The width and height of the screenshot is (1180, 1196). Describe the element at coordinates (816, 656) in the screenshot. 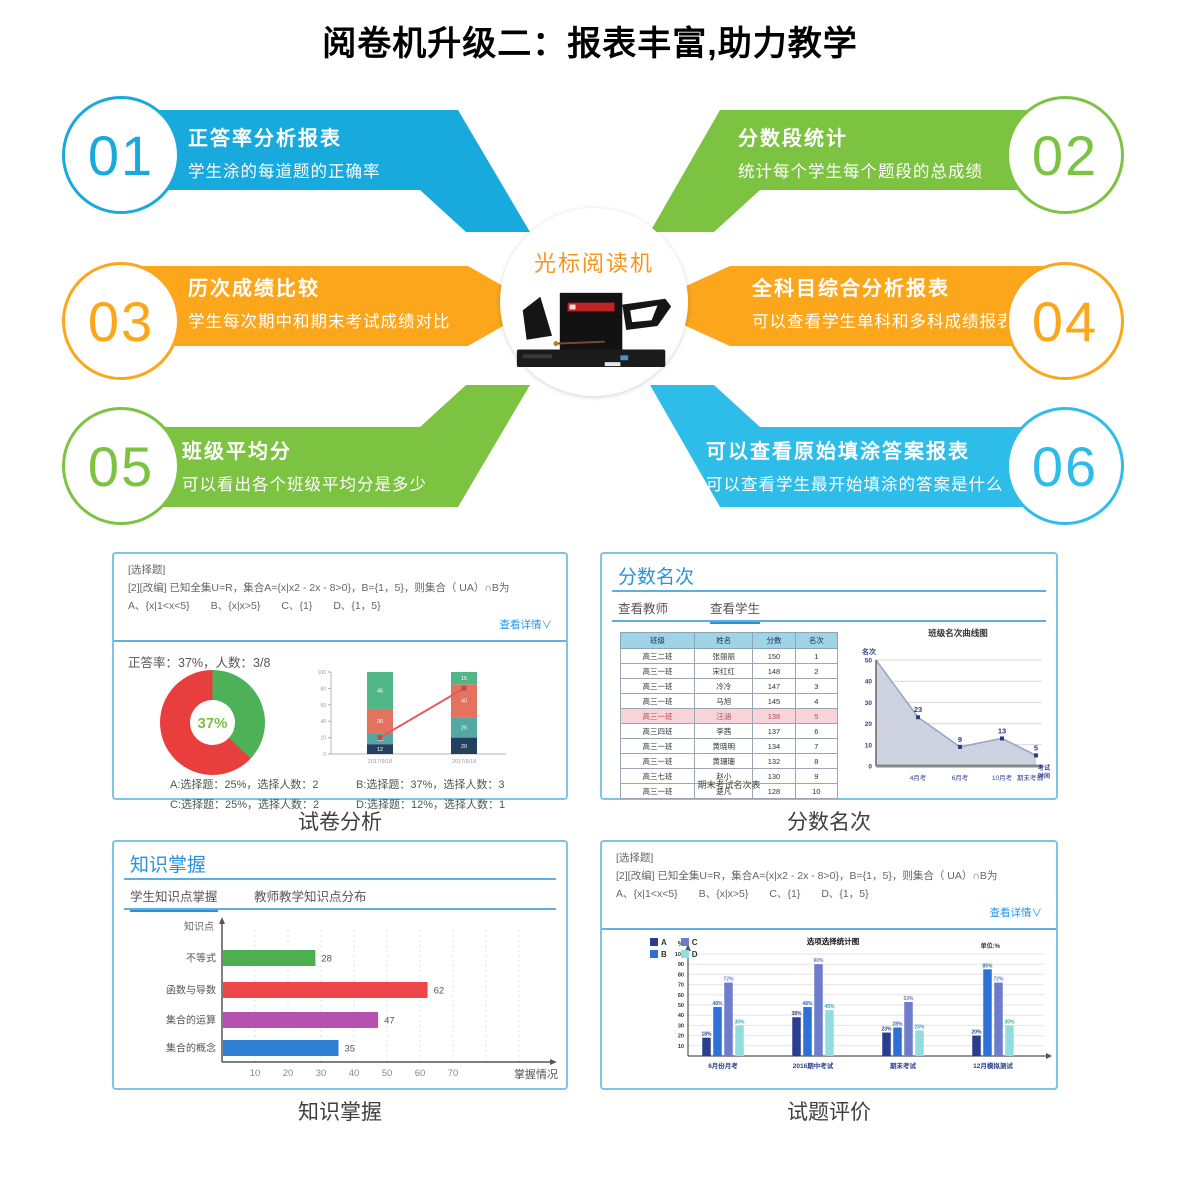

I see `score-table-cell: 1` at that location.